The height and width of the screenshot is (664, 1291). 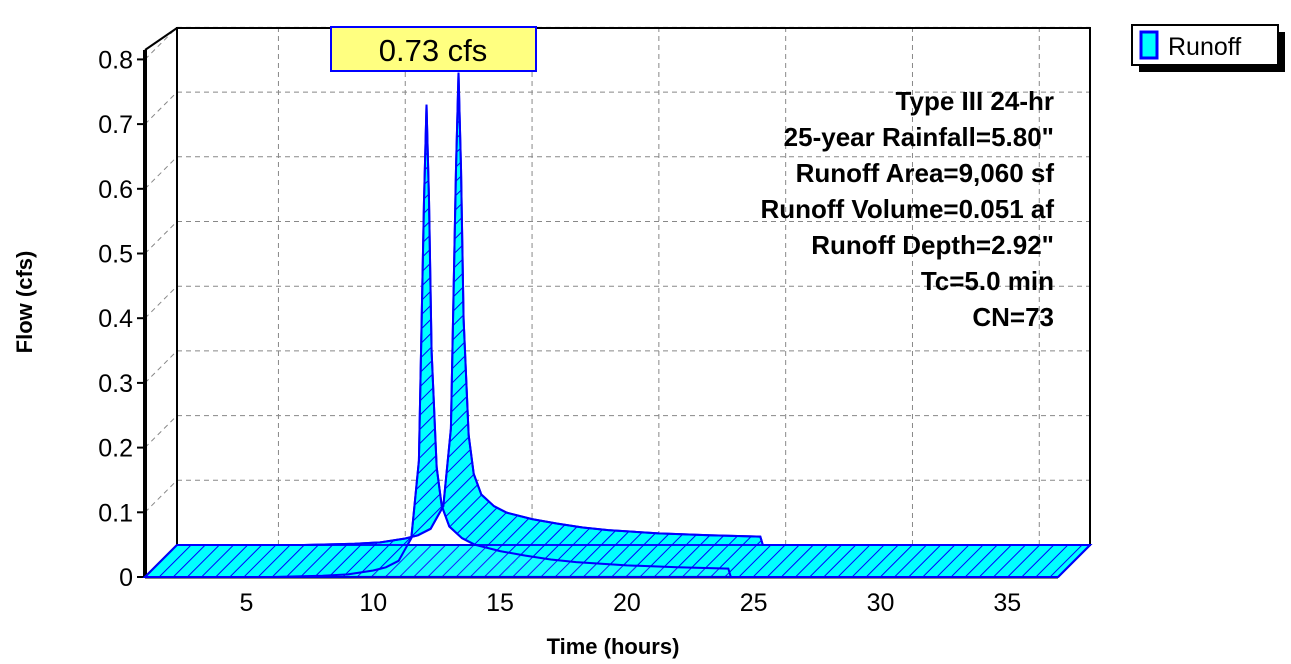 I want to click on y-tick-label: 0.8, so click(x=115, y=60).